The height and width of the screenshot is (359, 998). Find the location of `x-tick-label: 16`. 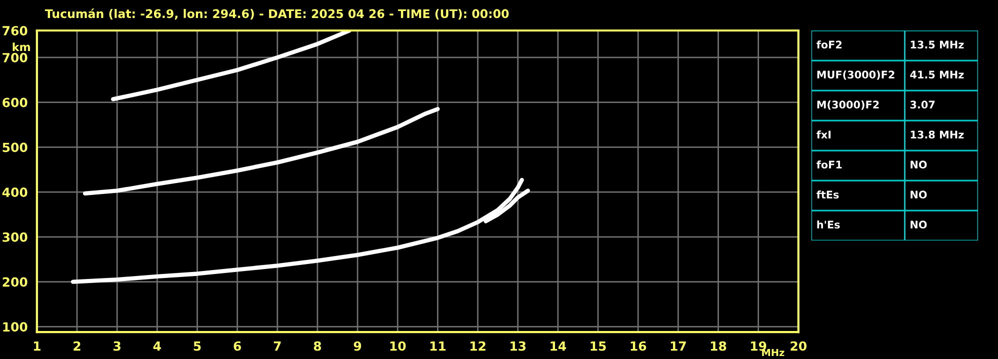

x-tick-label: 16 is located at coordinates (638, 346).